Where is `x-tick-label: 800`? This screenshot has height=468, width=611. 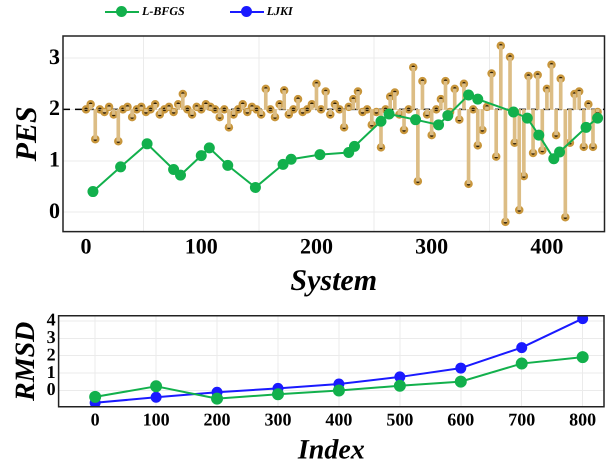
x-tick-label: 800 is located at coordinates (582, 419).